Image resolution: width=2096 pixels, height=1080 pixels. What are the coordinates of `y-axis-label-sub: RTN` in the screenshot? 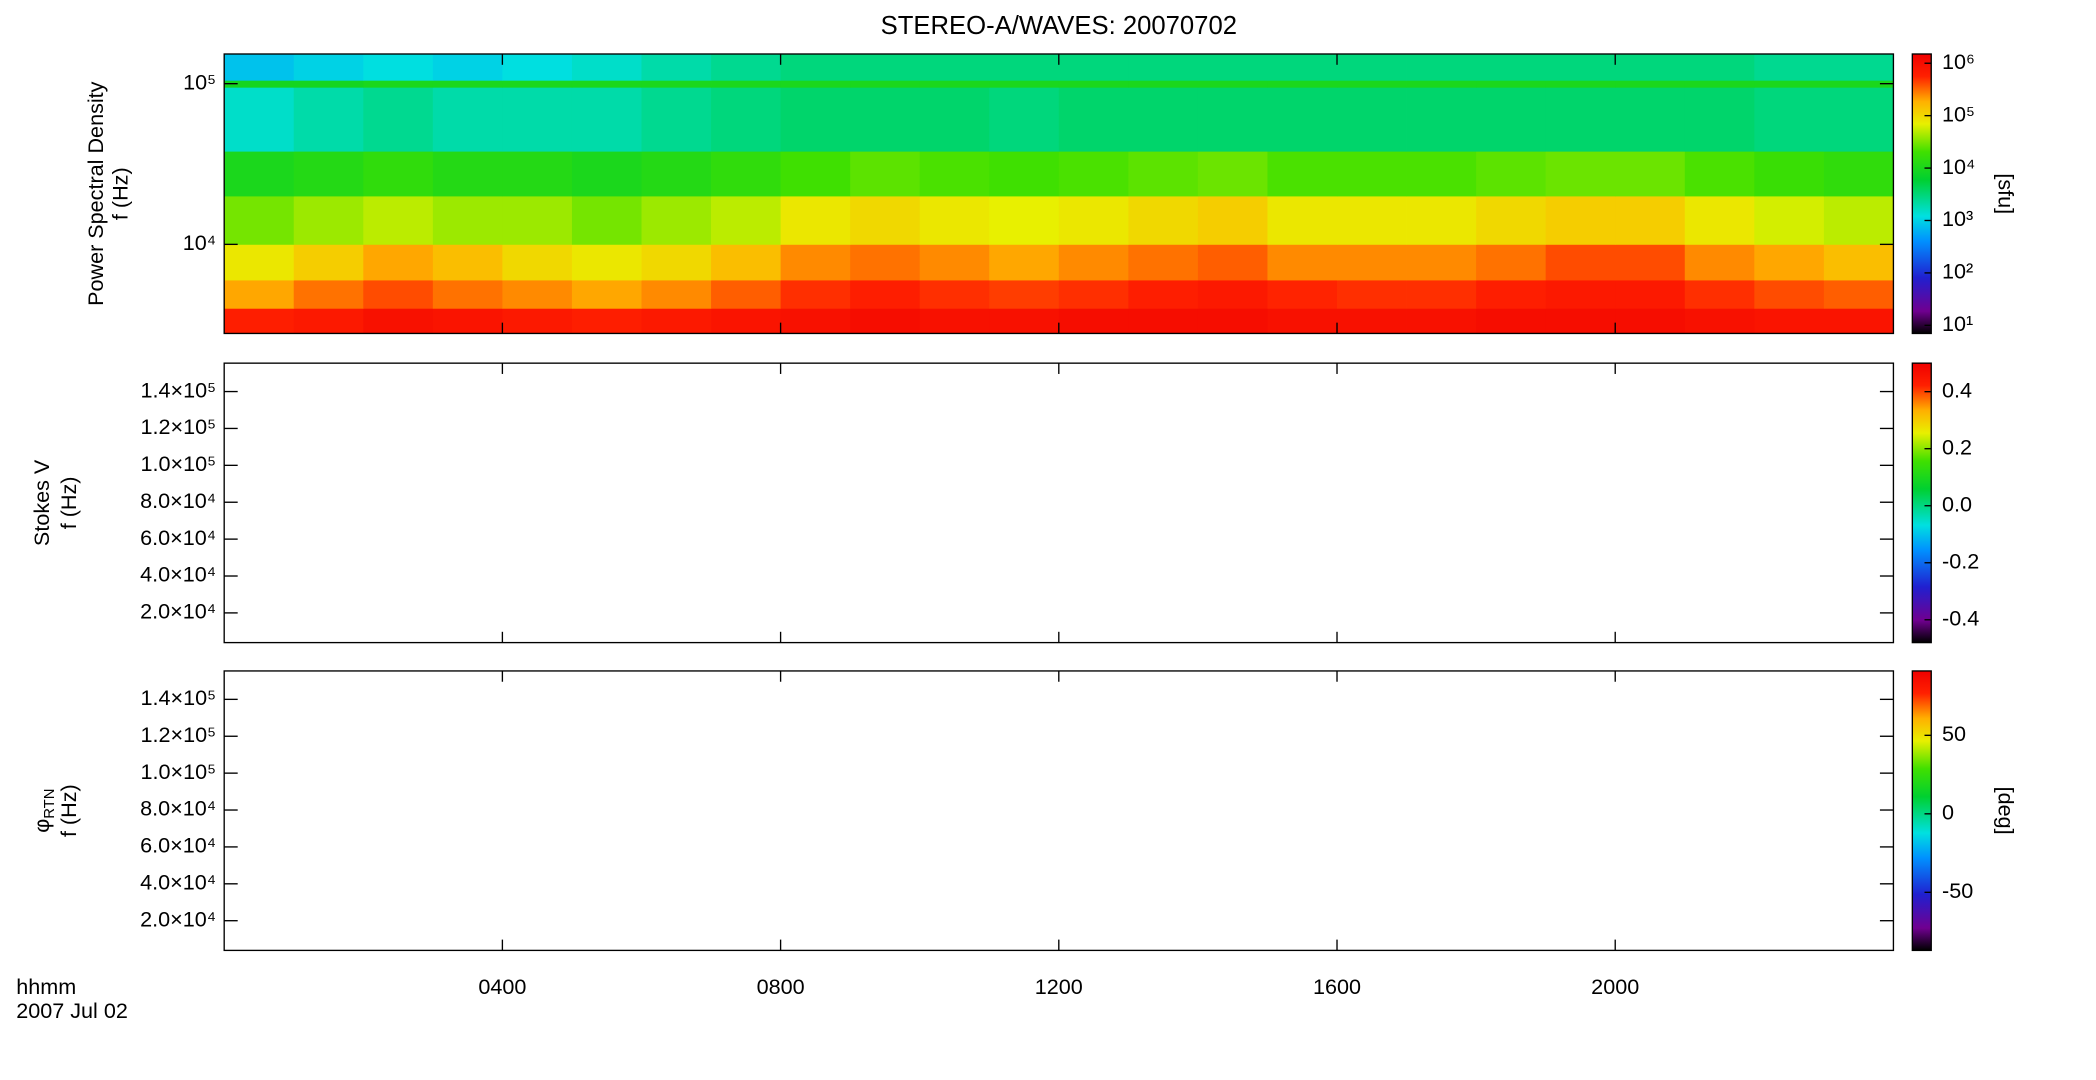 It's located at (50, 804).